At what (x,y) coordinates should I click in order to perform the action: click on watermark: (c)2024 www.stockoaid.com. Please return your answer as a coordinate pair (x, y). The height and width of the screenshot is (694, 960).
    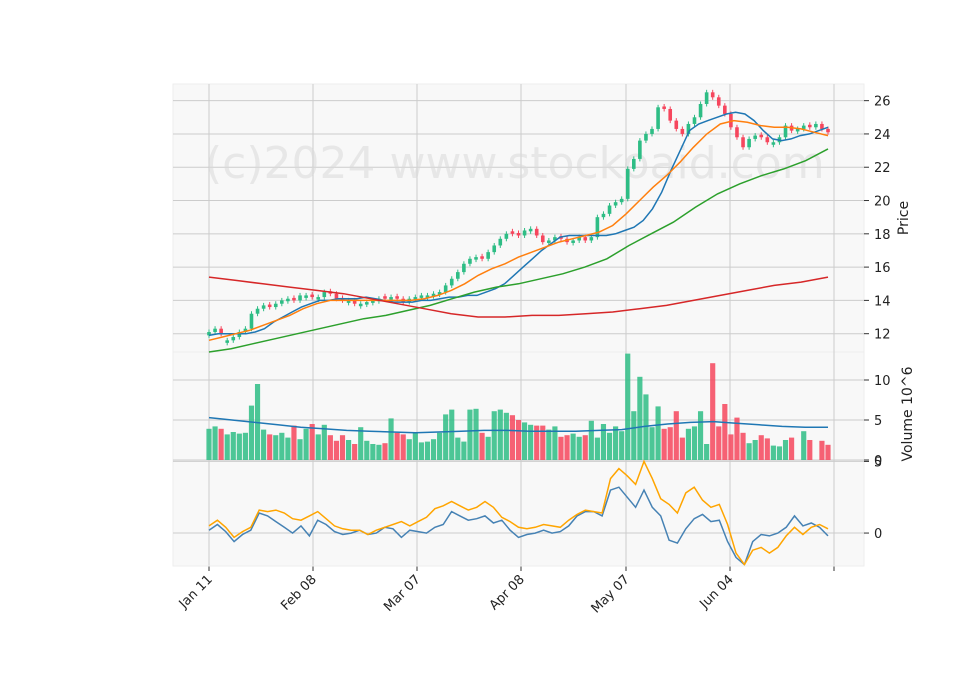
    Looking at the image, I should click on (515, 163).